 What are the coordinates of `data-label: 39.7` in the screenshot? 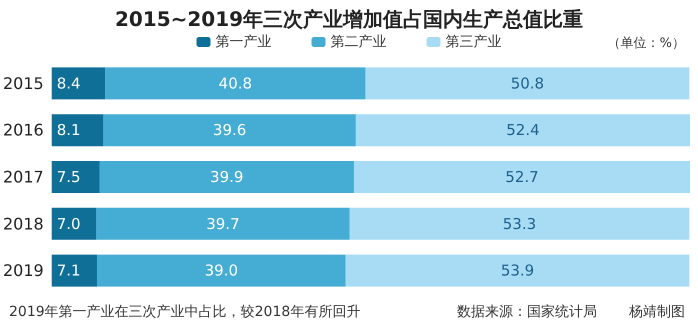 It's located at (223, 223).